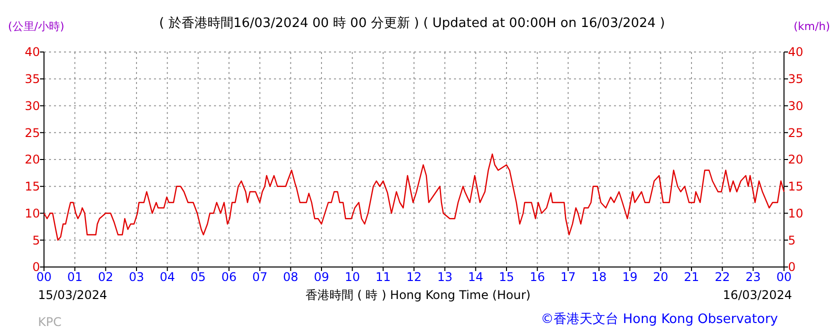  What do you see at coordinates (36, 26) in the screenshot?
I see `y-axis-title: (公里/小時)` at bounding box center [36, 26].